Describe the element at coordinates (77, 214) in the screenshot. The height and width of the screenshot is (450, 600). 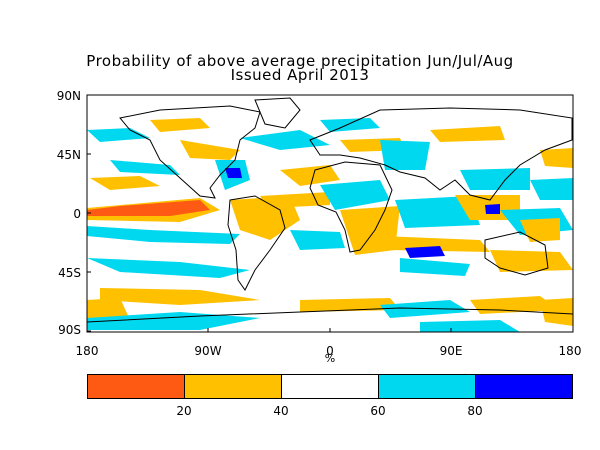
I see `y-tick-label: 0` at that location.